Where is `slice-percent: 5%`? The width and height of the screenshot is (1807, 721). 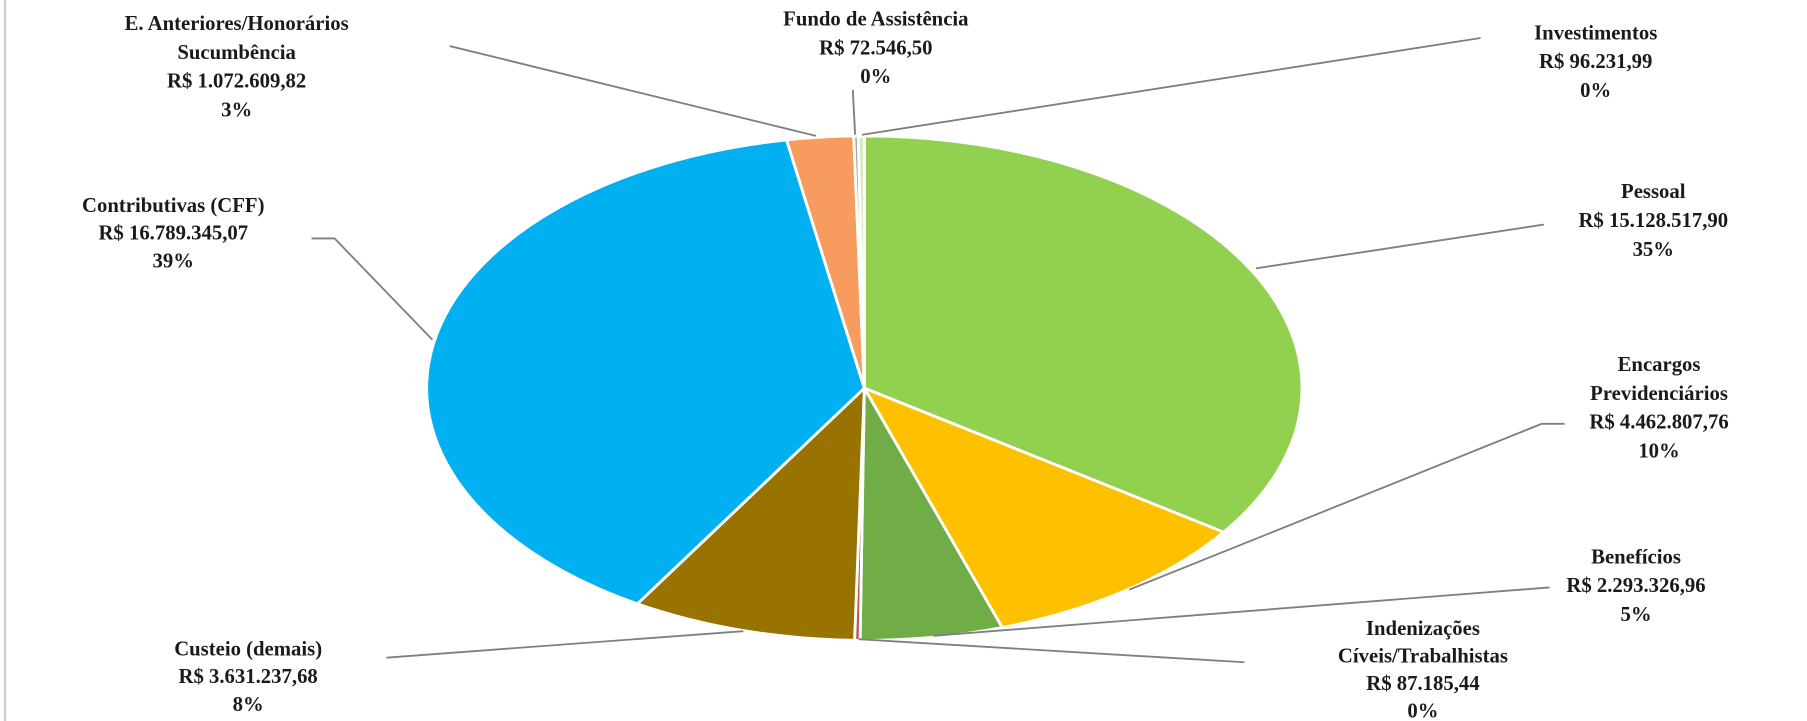
slice-percent: 5% is located at coordinates (1635, 615).